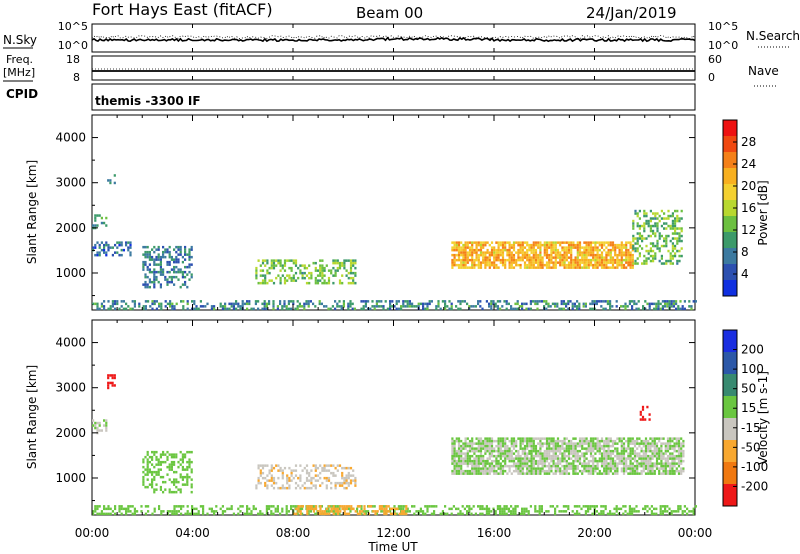 The image size is (800, 554). I want to click on velocity-colorbar-label-text: Velocity [m s-1], so click(763, 418).